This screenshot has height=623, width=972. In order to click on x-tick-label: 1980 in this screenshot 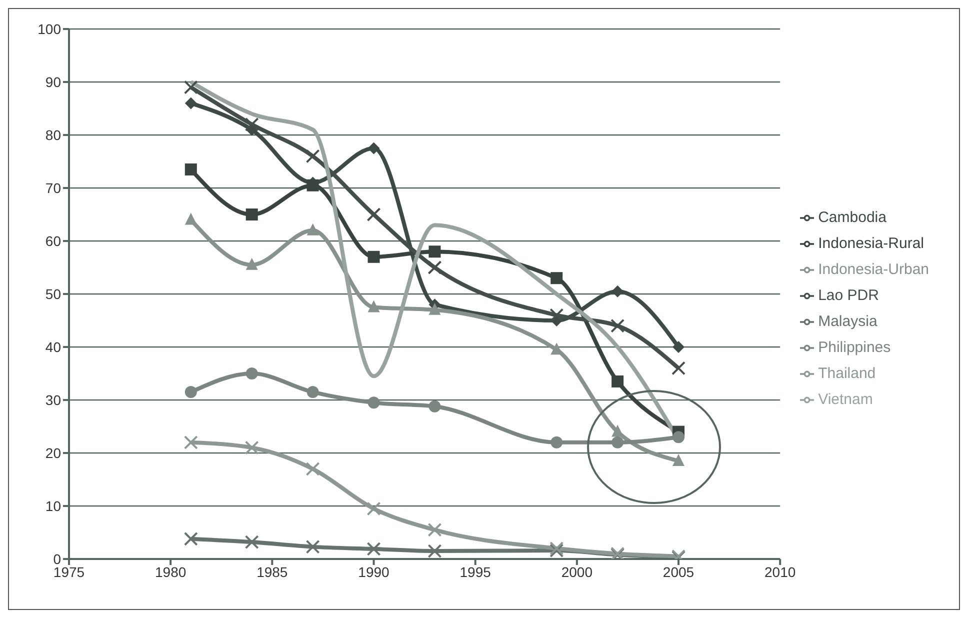, I will do `click(170, 572)`.